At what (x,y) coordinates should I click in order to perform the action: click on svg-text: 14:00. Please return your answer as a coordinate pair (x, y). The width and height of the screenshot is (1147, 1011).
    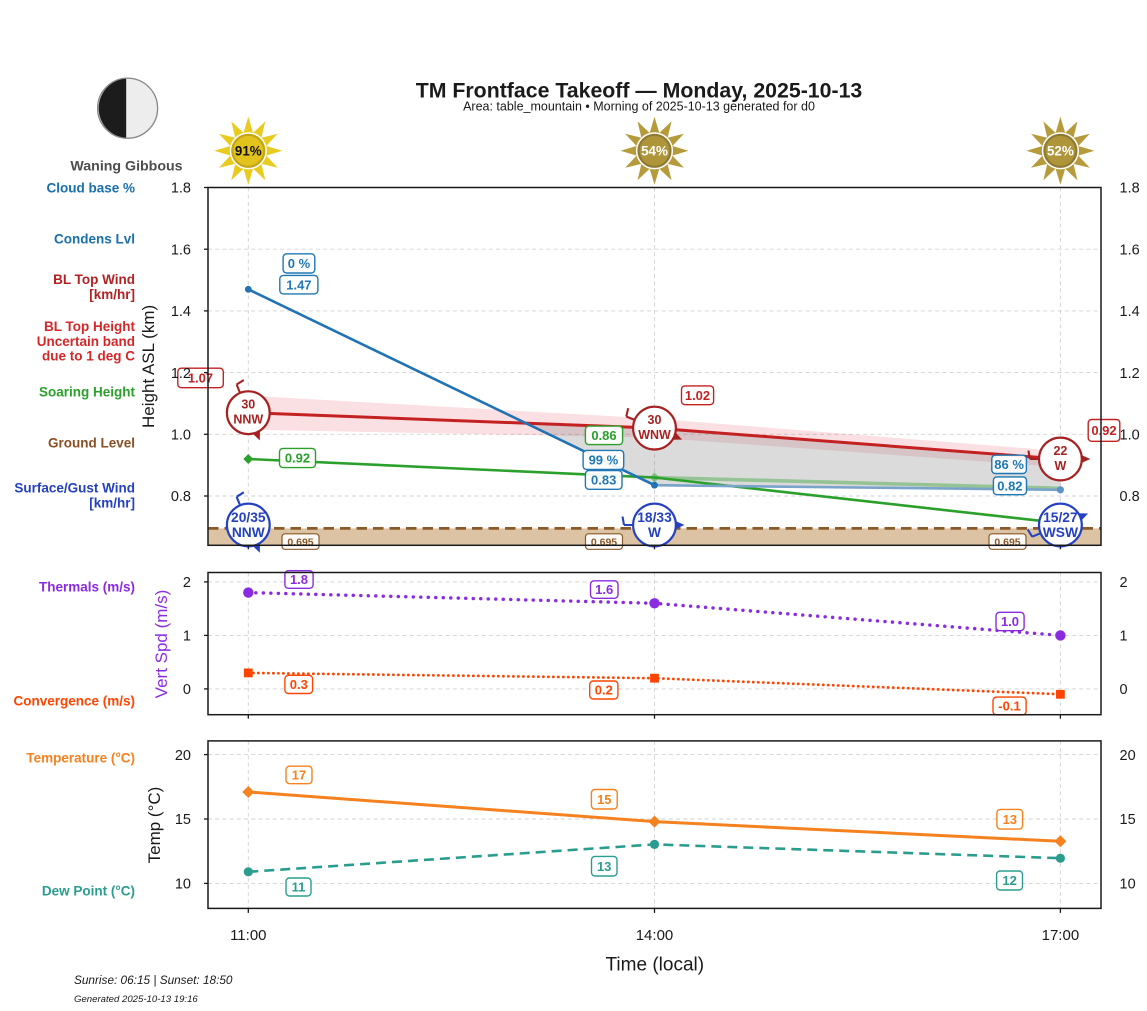
    Looking at the image, I should click on (655, 935).